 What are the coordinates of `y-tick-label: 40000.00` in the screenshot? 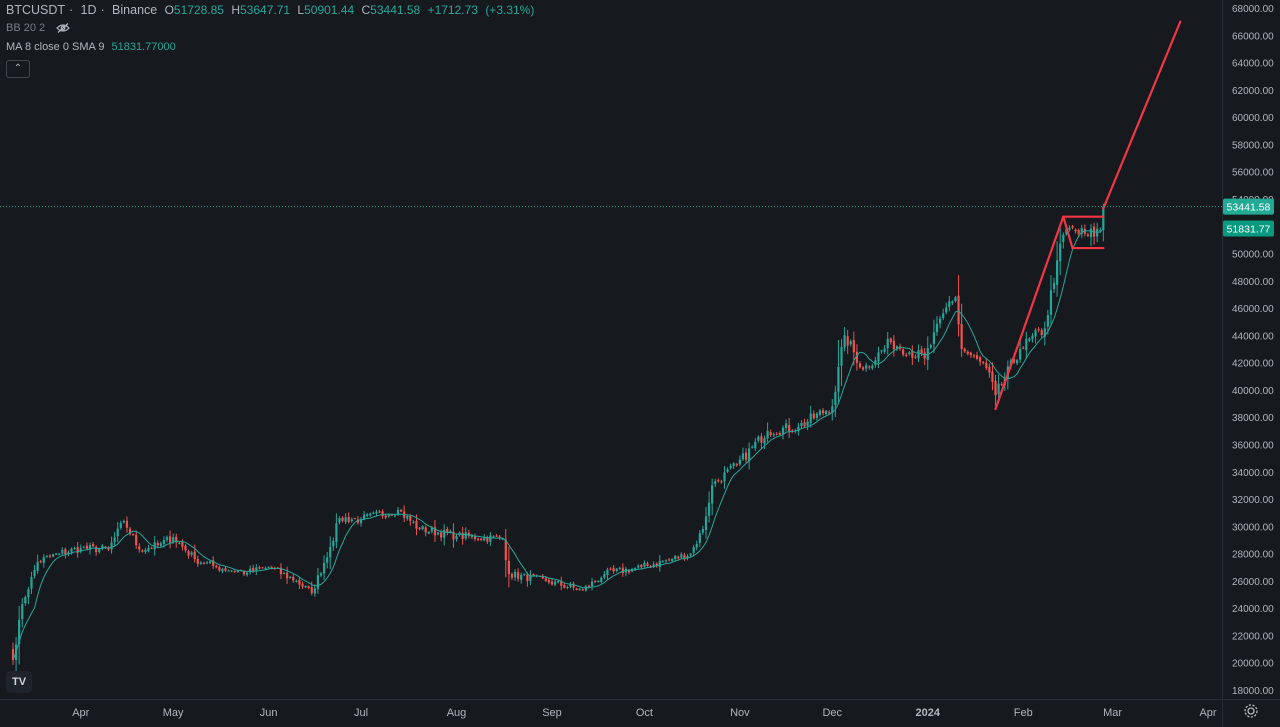 It's located at (1253, 391).